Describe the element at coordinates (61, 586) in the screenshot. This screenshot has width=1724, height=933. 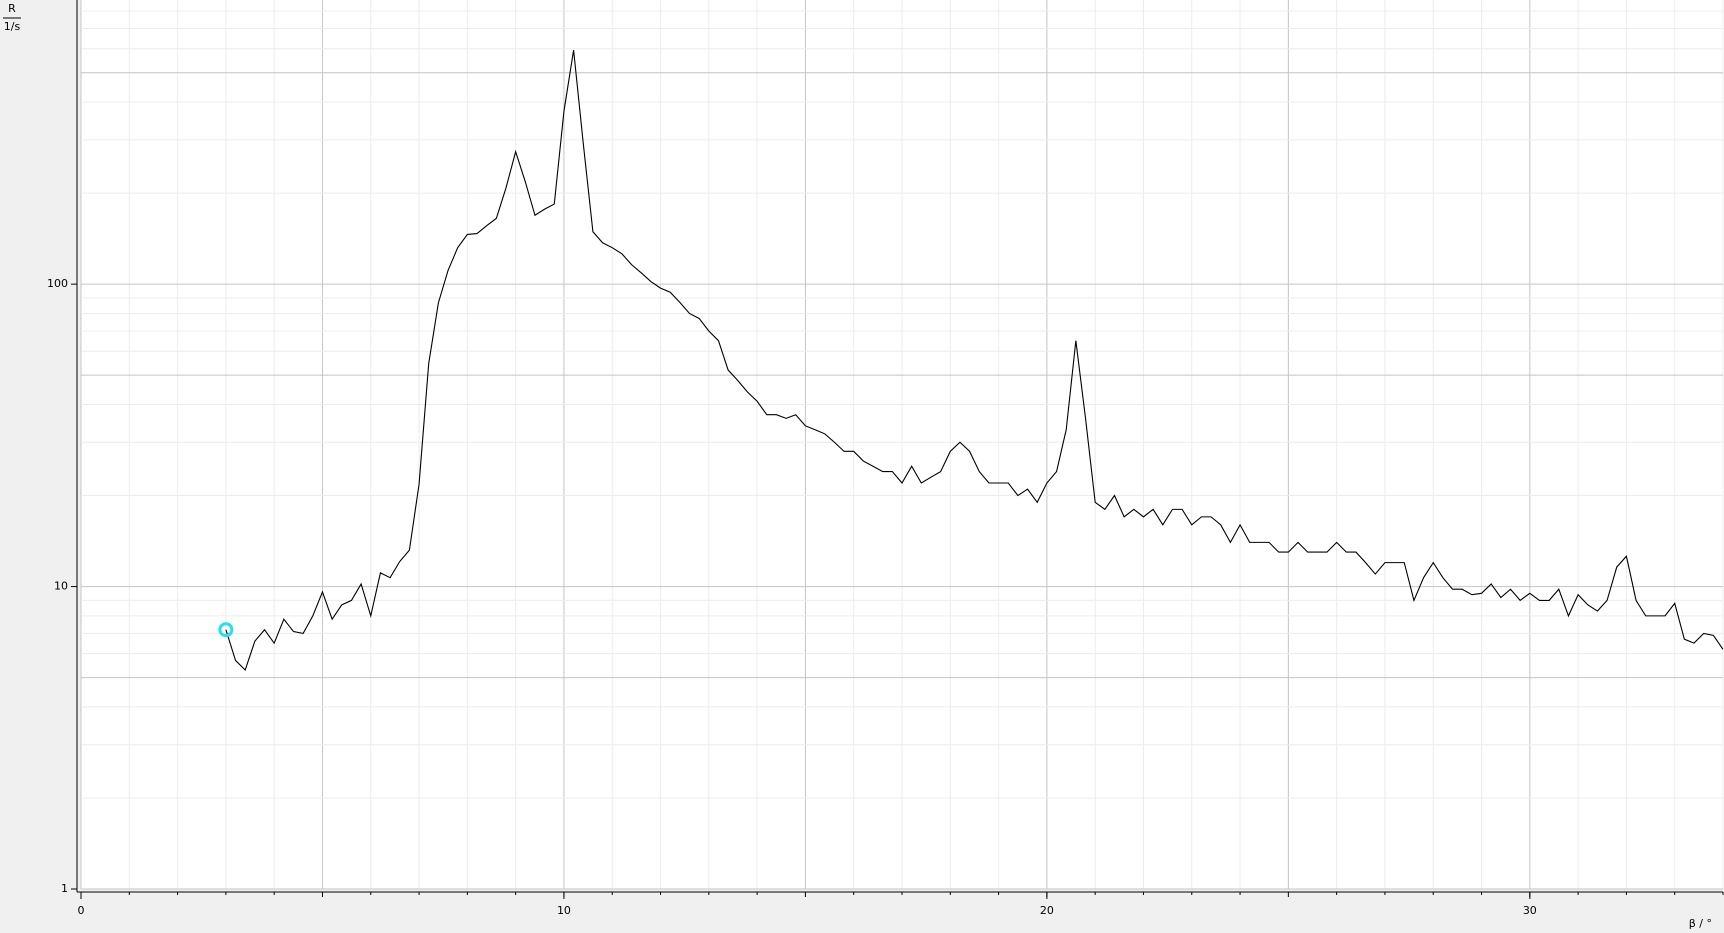
I see `y-tick-label: 10` at that location.